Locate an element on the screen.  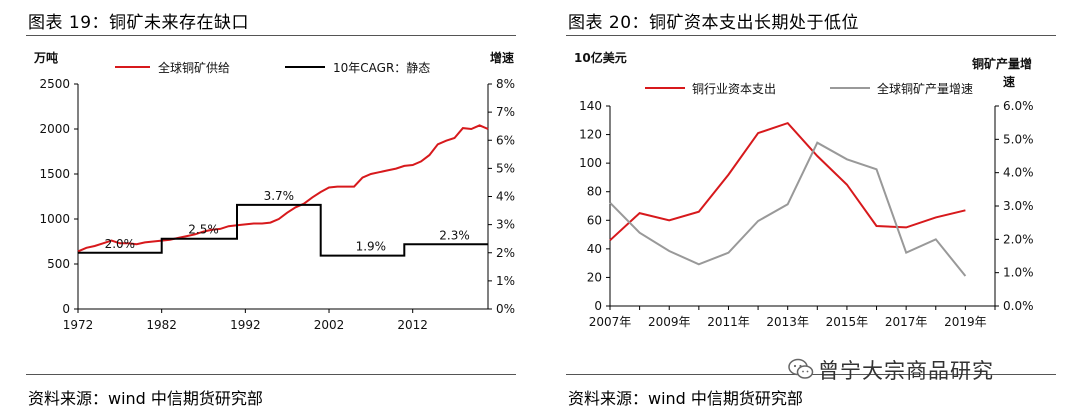
y-right-tick-label: 0.0% is located at coordinates (1018, 306).